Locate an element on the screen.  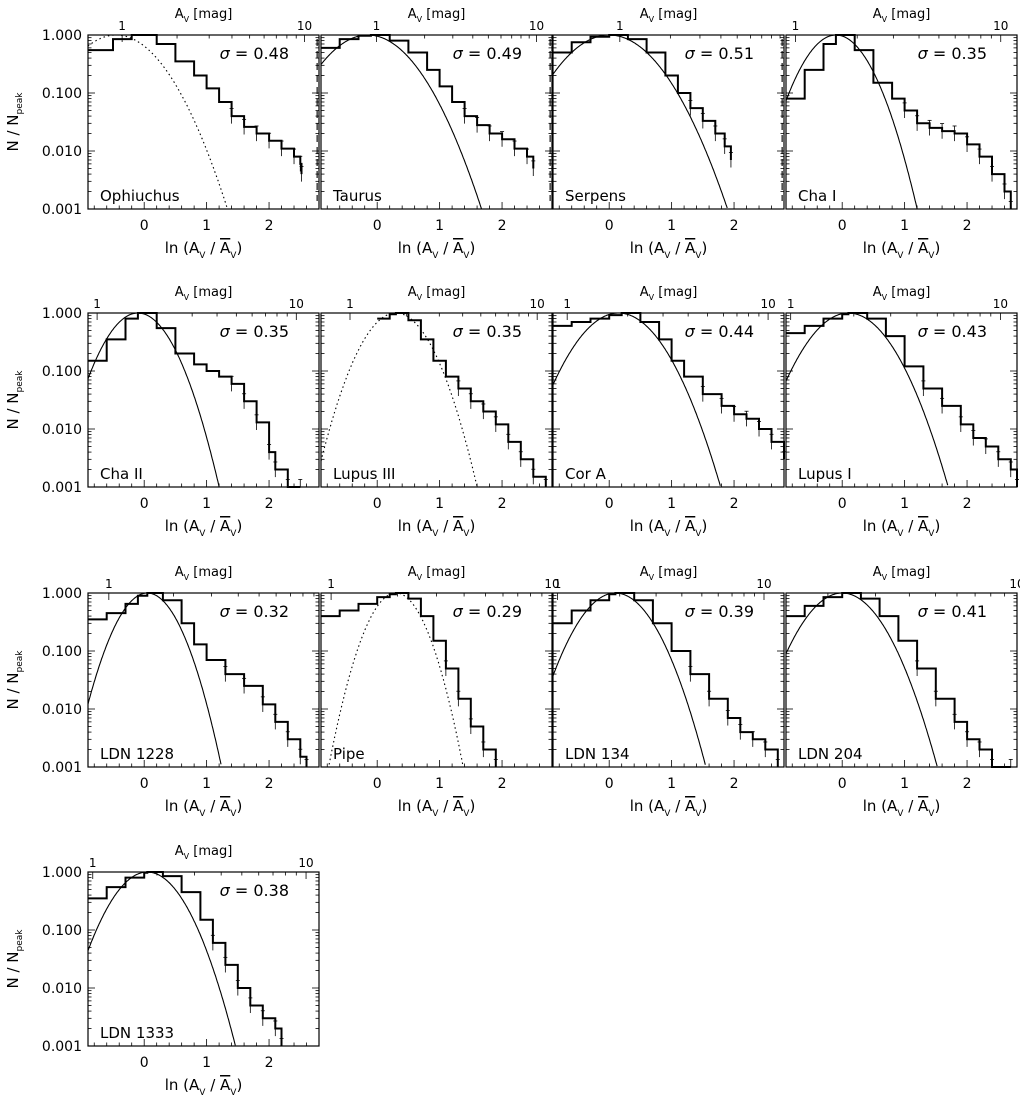
sigma-value: 0.49 is located at coordinates (504, 53).